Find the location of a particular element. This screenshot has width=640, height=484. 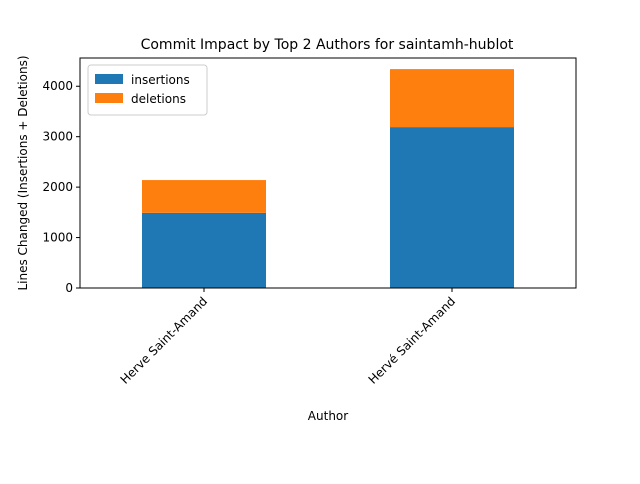

x-tick-label-0: Herve Saint-Amand is located at coordinates (164, 340).